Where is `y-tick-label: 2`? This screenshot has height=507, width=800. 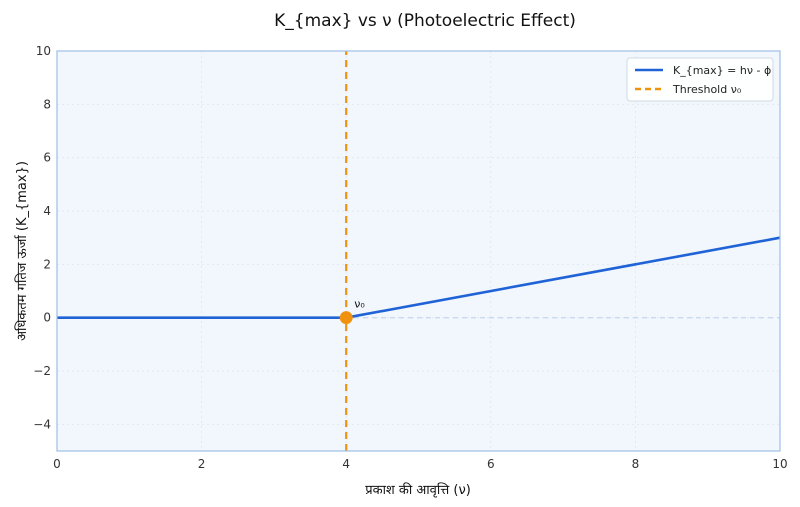 y-tick-label: 2 is located at coordinates (47, 264).